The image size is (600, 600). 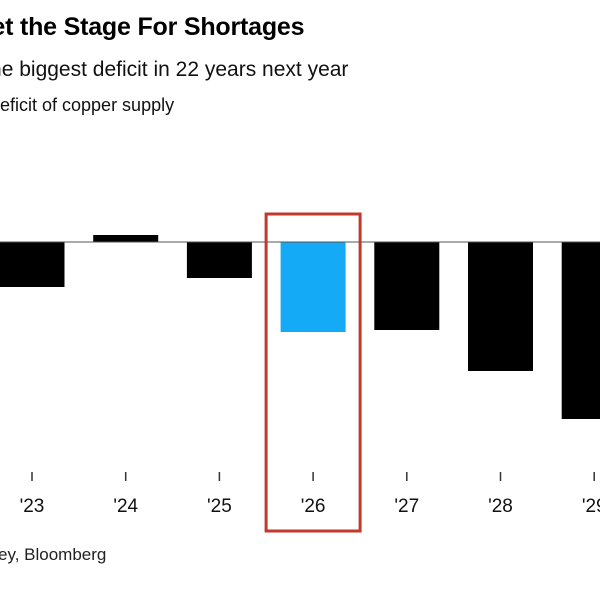 I want to click on x-tick-label: '26, so click(x=313, y=506).